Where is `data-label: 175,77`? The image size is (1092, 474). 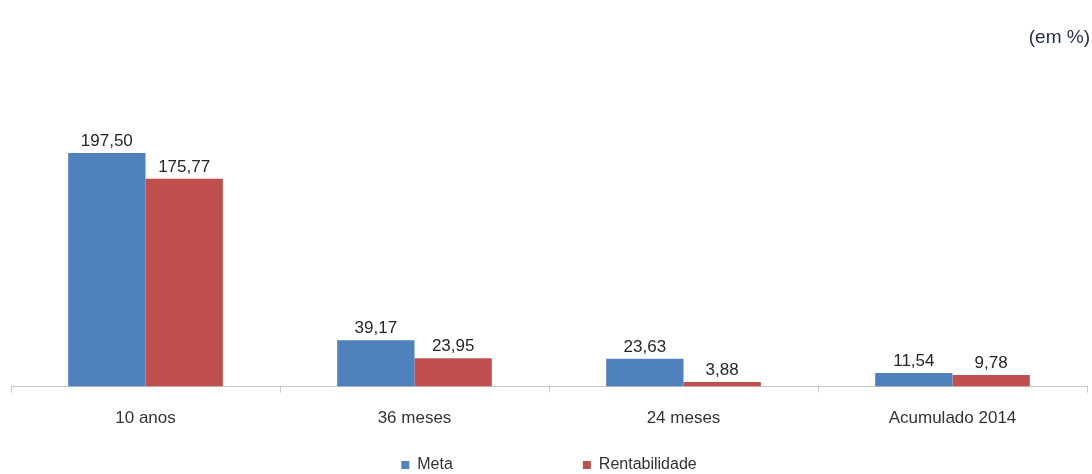 data-label: 175,77 is located at coordinates (184, 166).